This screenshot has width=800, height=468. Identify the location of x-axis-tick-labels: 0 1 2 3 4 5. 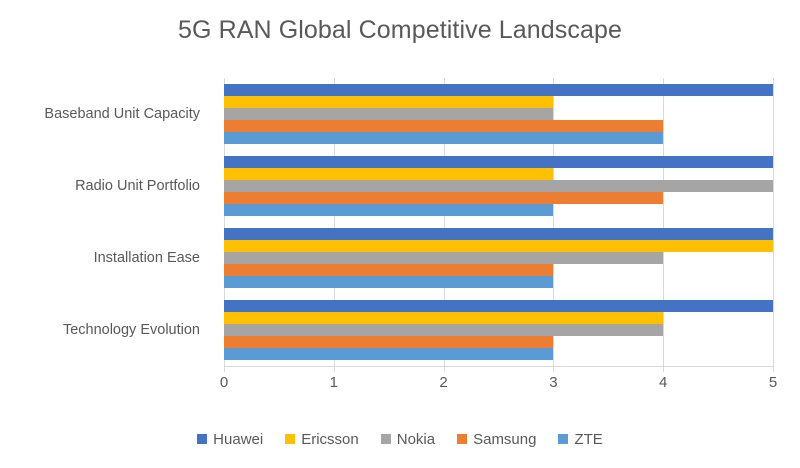
(498, 385).